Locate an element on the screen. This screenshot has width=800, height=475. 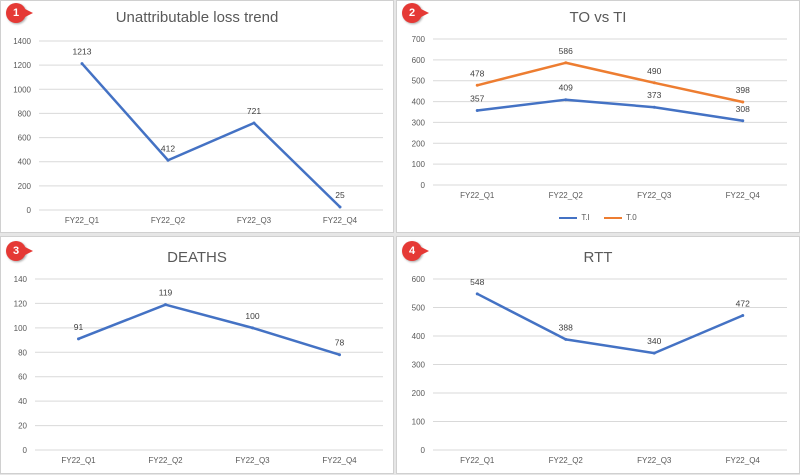
data-label: 1213 is located at coordinates (82, 52).